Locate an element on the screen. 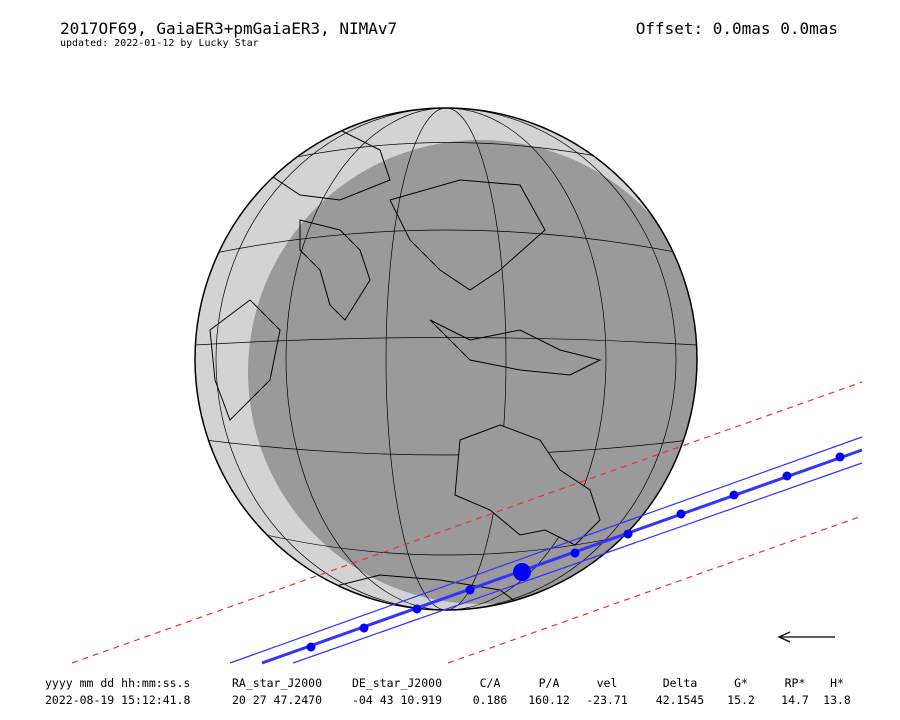 This screenshot has height=720, width=900. column-header: Delta is located at coordinates (680, 683).